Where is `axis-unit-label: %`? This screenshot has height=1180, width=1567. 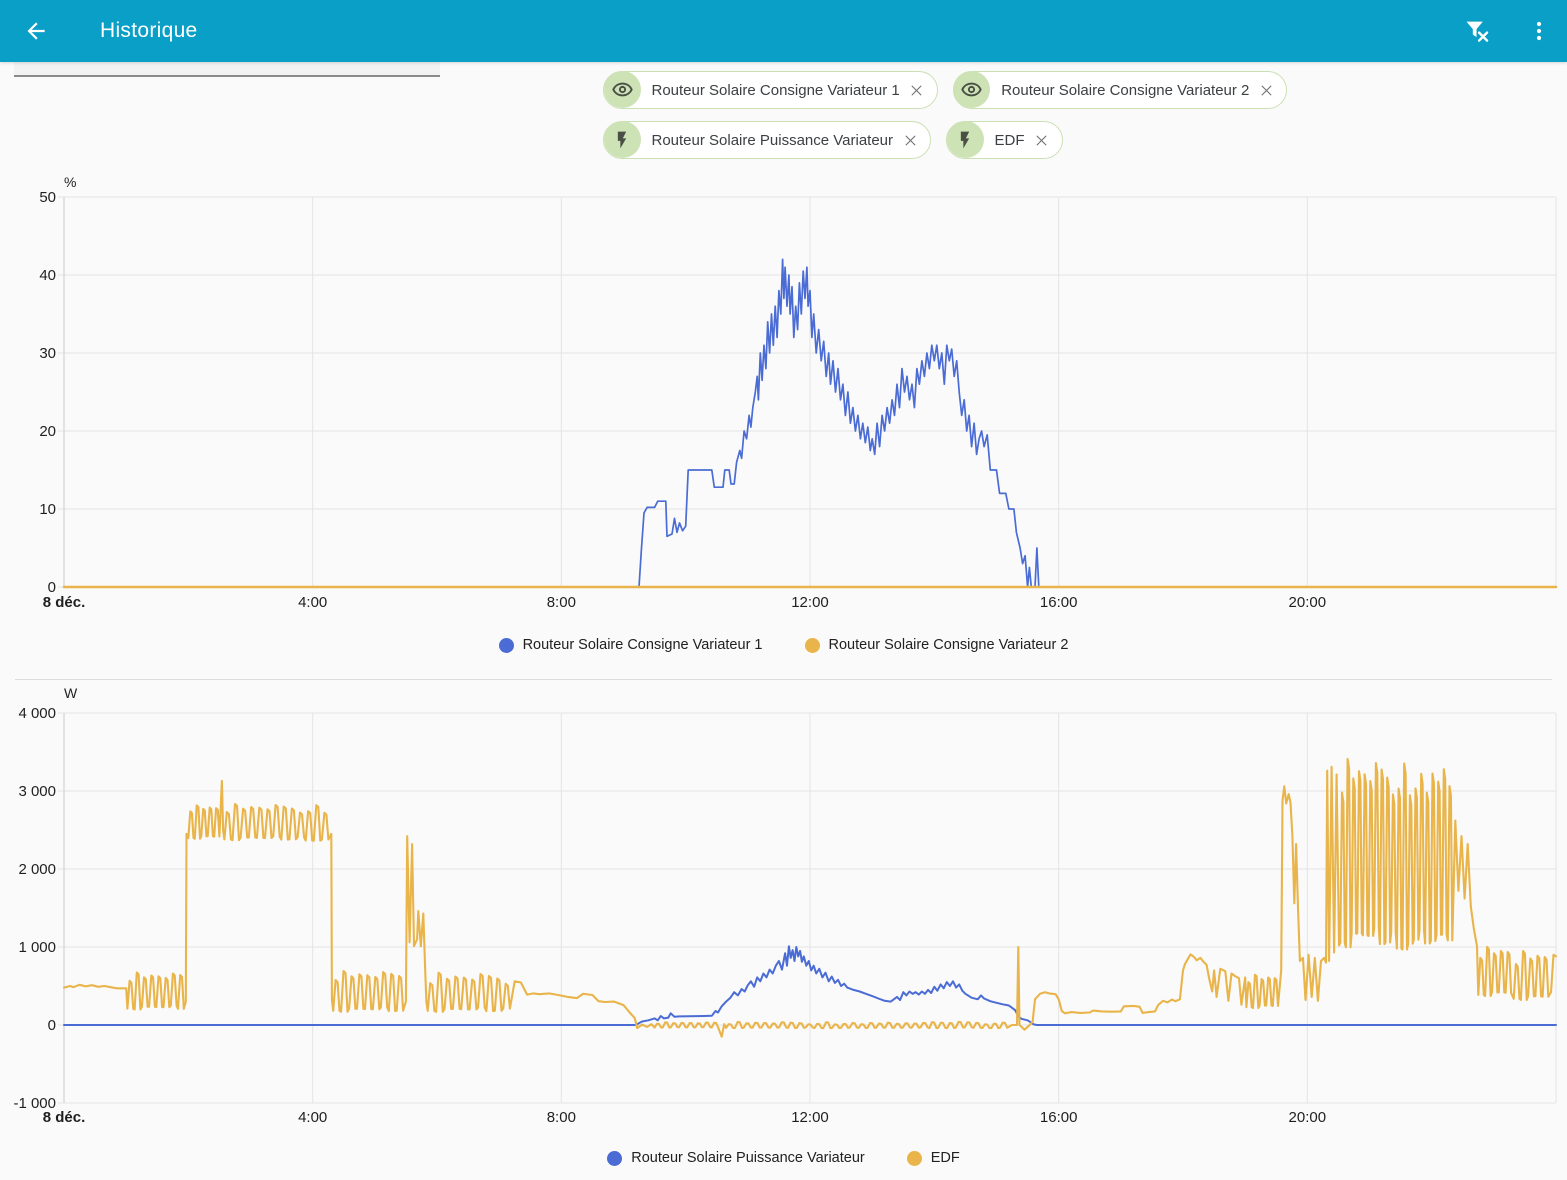 axis-unit-label: % is located at coordinates (70, 182).